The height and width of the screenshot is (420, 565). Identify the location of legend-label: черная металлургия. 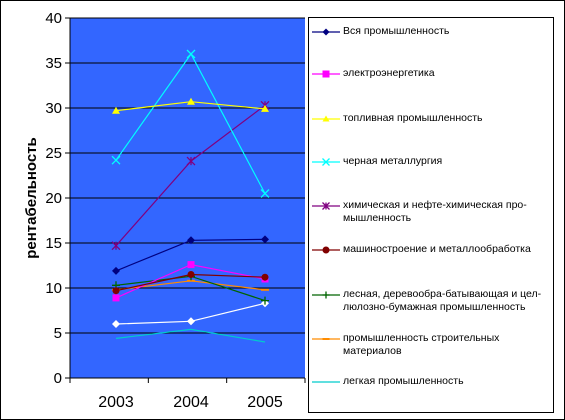
(393, 161).